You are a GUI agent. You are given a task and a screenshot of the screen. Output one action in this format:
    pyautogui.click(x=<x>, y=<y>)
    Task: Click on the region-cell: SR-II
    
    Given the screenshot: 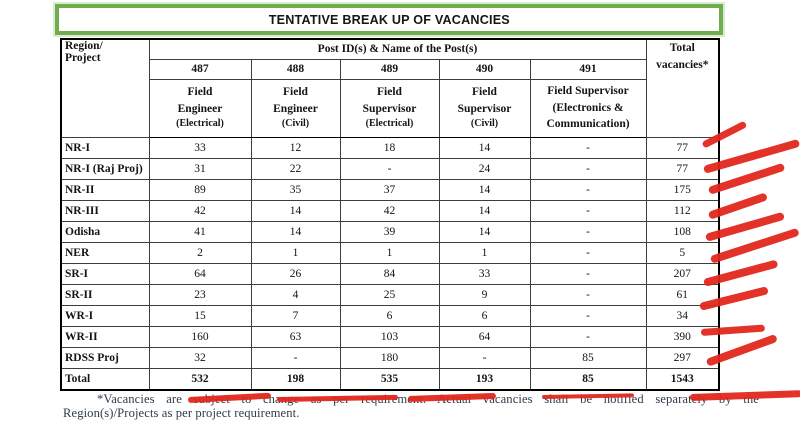 What is the action you would take?
    pyautogui.click(x=105, y=294)
    